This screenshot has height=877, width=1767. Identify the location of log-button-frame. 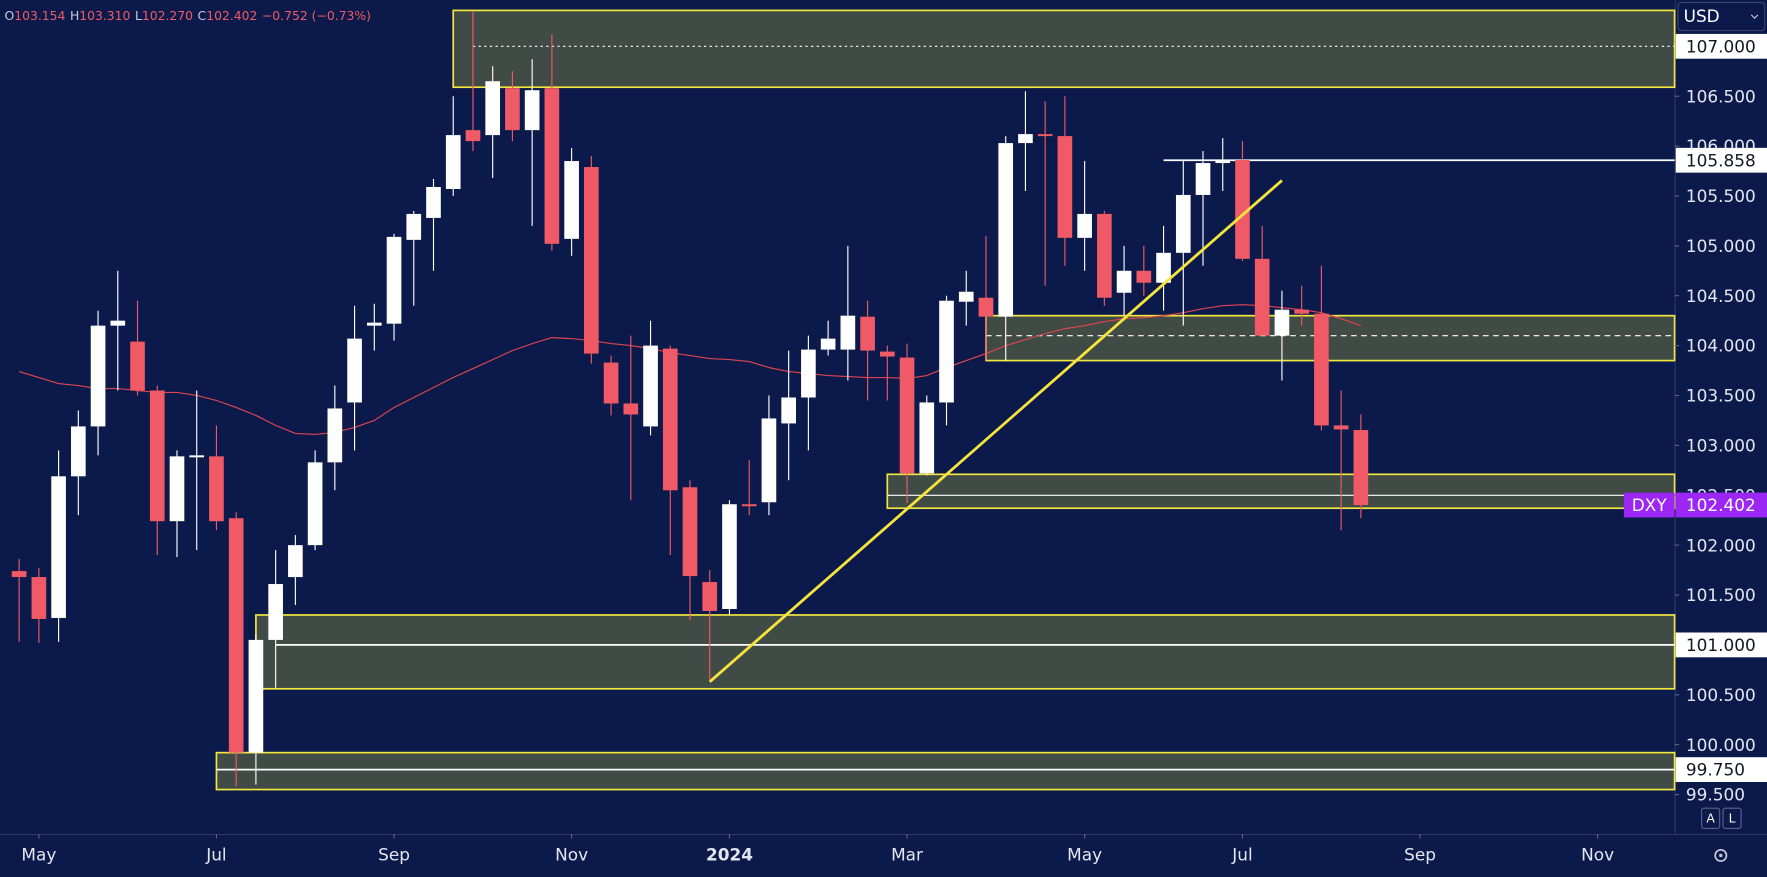
(1732, 818).